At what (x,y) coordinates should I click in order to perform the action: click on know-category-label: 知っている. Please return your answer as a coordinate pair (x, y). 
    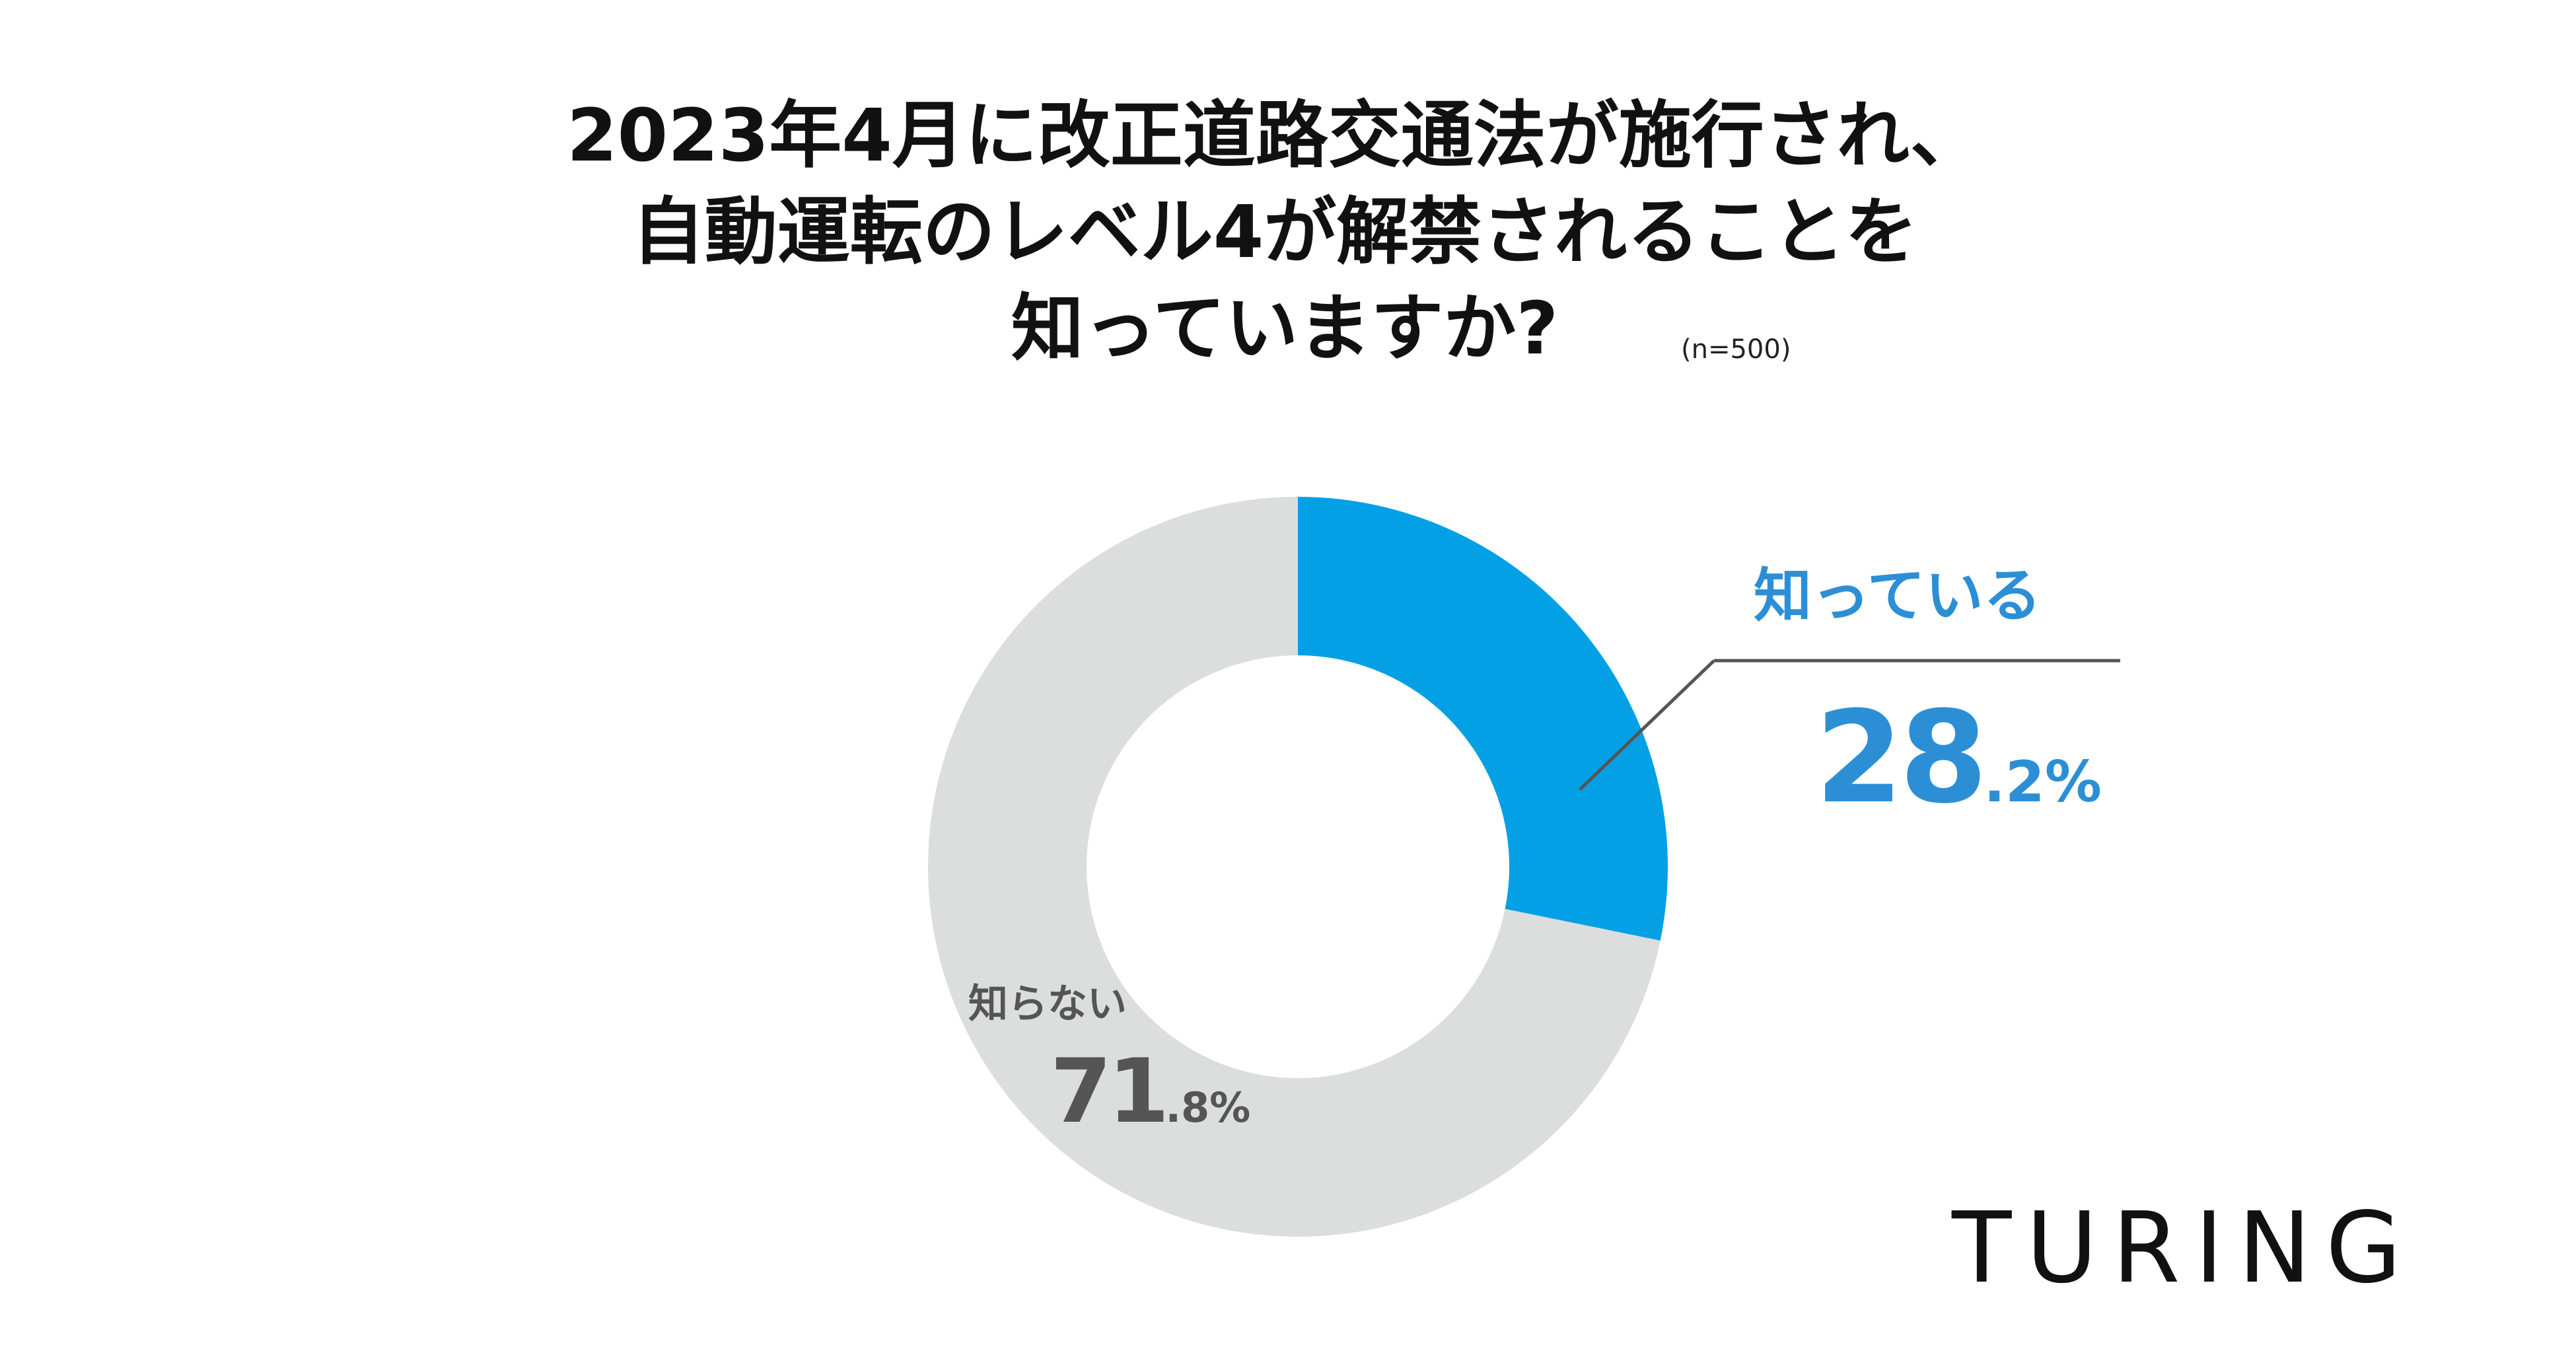
    Looking at the image, I should click on (1898, 596).